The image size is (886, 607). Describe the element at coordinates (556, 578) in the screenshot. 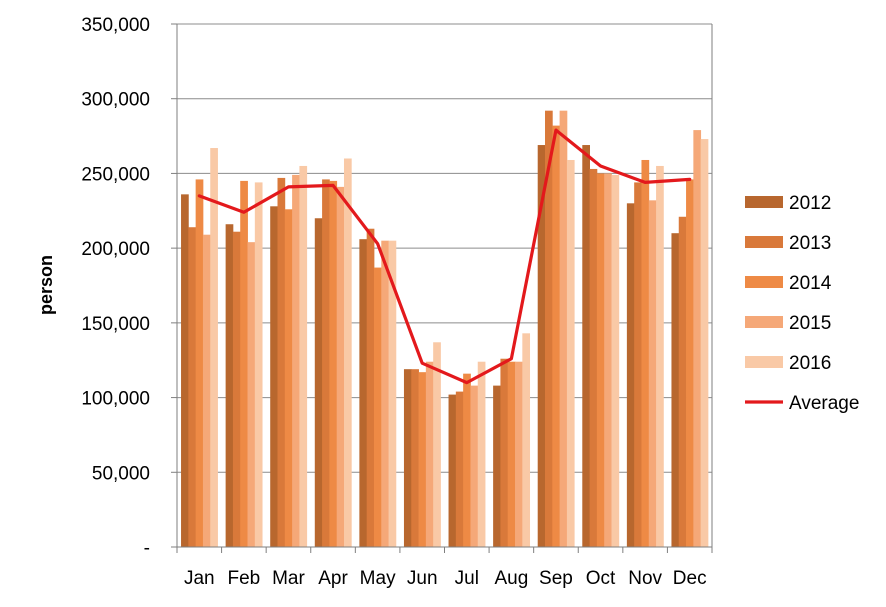

I see `x-tick-label: Sep` at that location.